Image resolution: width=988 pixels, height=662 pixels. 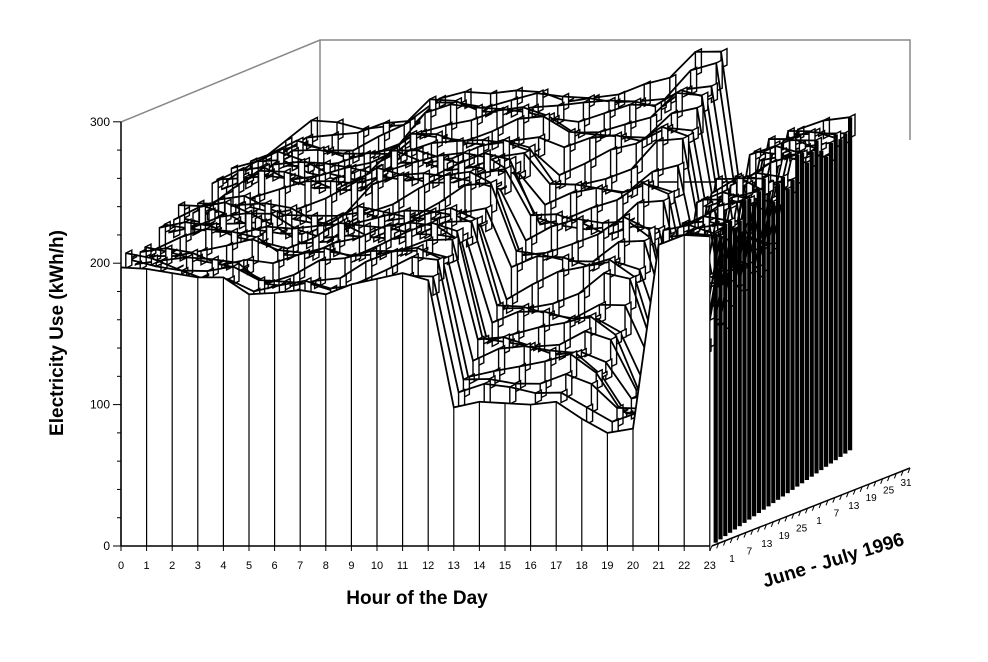 I want to click on x-axis-title: Hour of the Day, so click(x=417, y=598).